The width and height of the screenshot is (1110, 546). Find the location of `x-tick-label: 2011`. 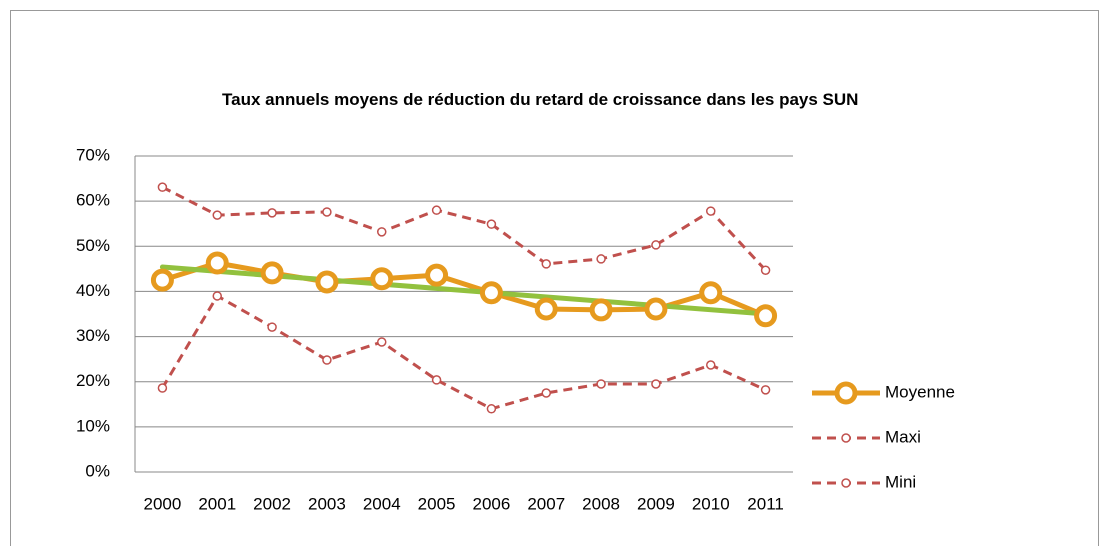

x-tick-label: 2011 is located at coordinates (765, 503).